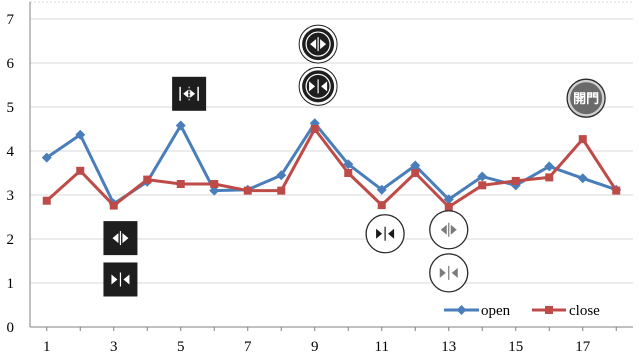 The height and width of the screenshot is (362, 639). Describe the element at coordinates (515, 347) in the screenshot. I see `x-tick-label: 15` at that location.